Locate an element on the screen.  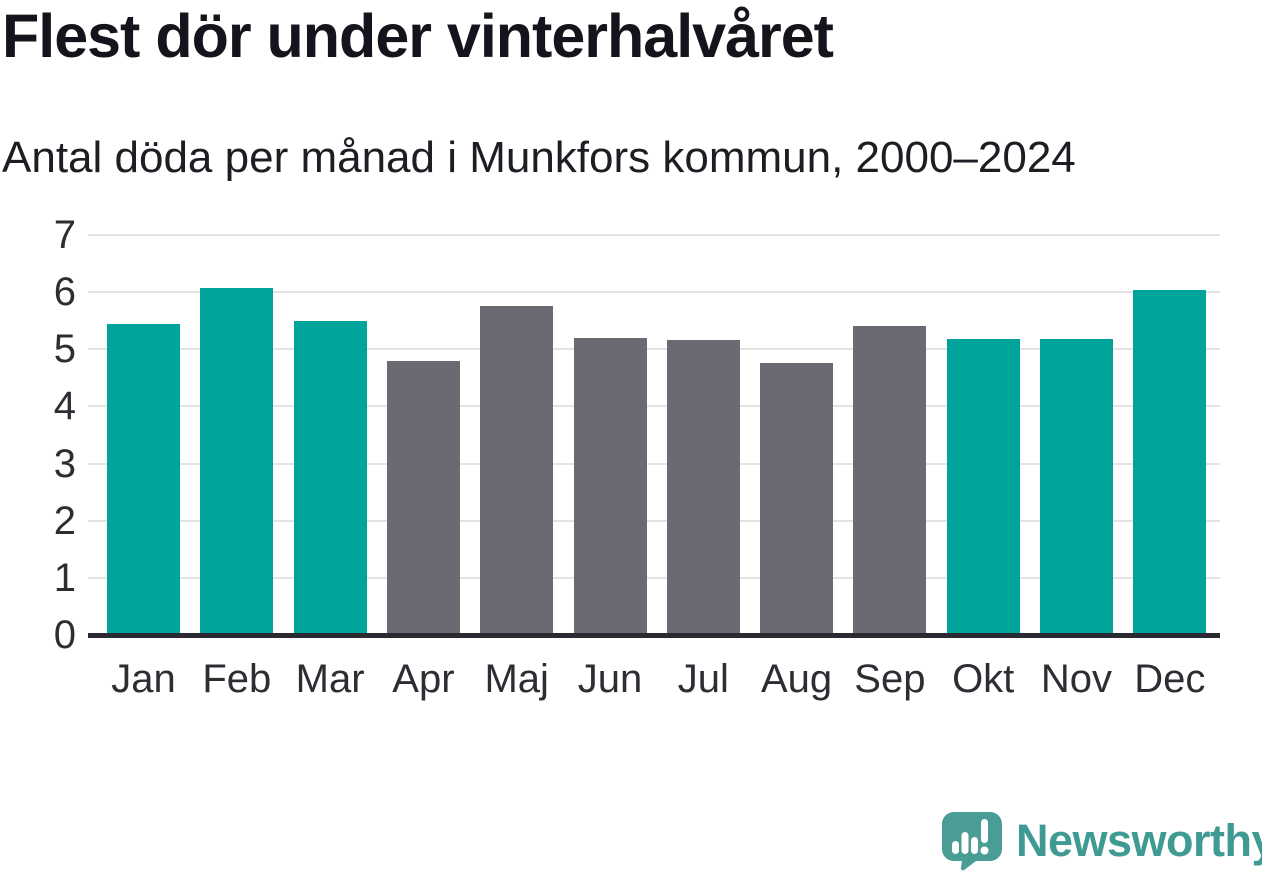
y-tick-label-4: 4 is located at coordinates (64, 406).